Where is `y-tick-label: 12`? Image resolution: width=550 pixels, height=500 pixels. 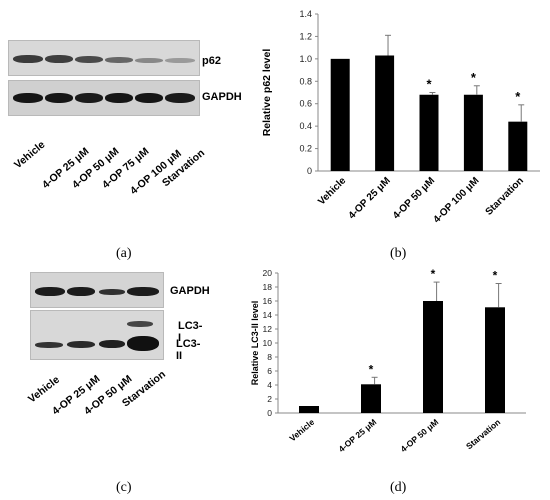 y-tick-label: 12 is located at coordinates (268, 329).